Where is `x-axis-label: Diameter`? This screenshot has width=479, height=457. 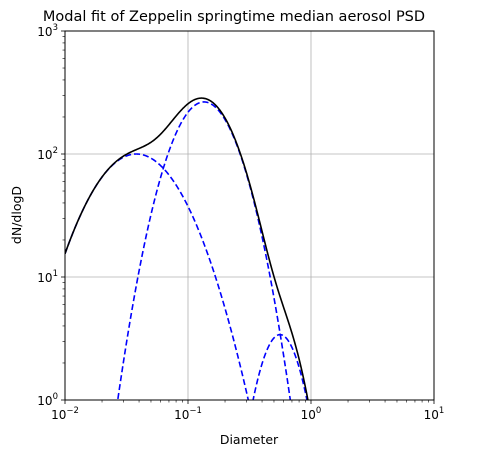
x-axis-label: Diameter is located at coordinates (249, 439).